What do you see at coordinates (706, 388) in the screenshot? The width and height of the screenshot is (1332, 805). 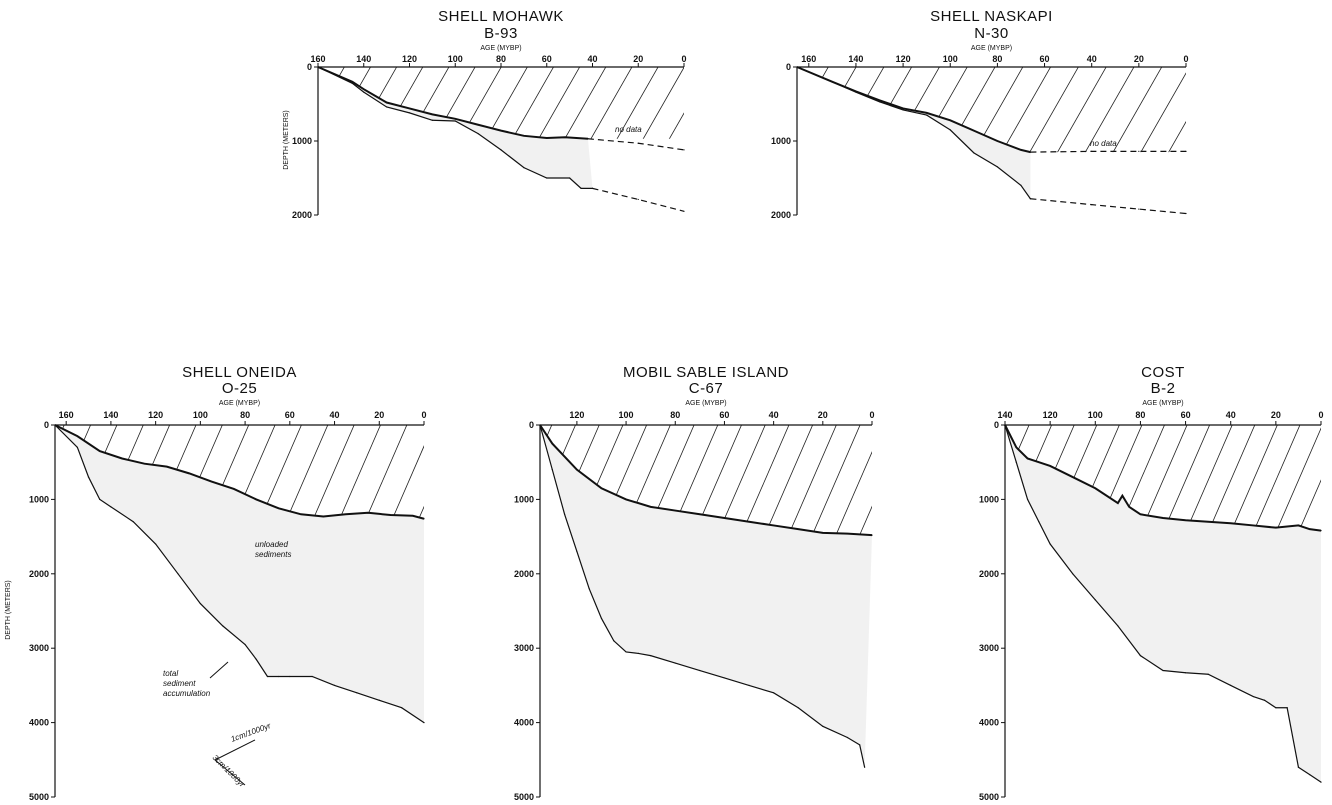 I see `chart-subtitle: C-67` at bounding box center [706, 388].